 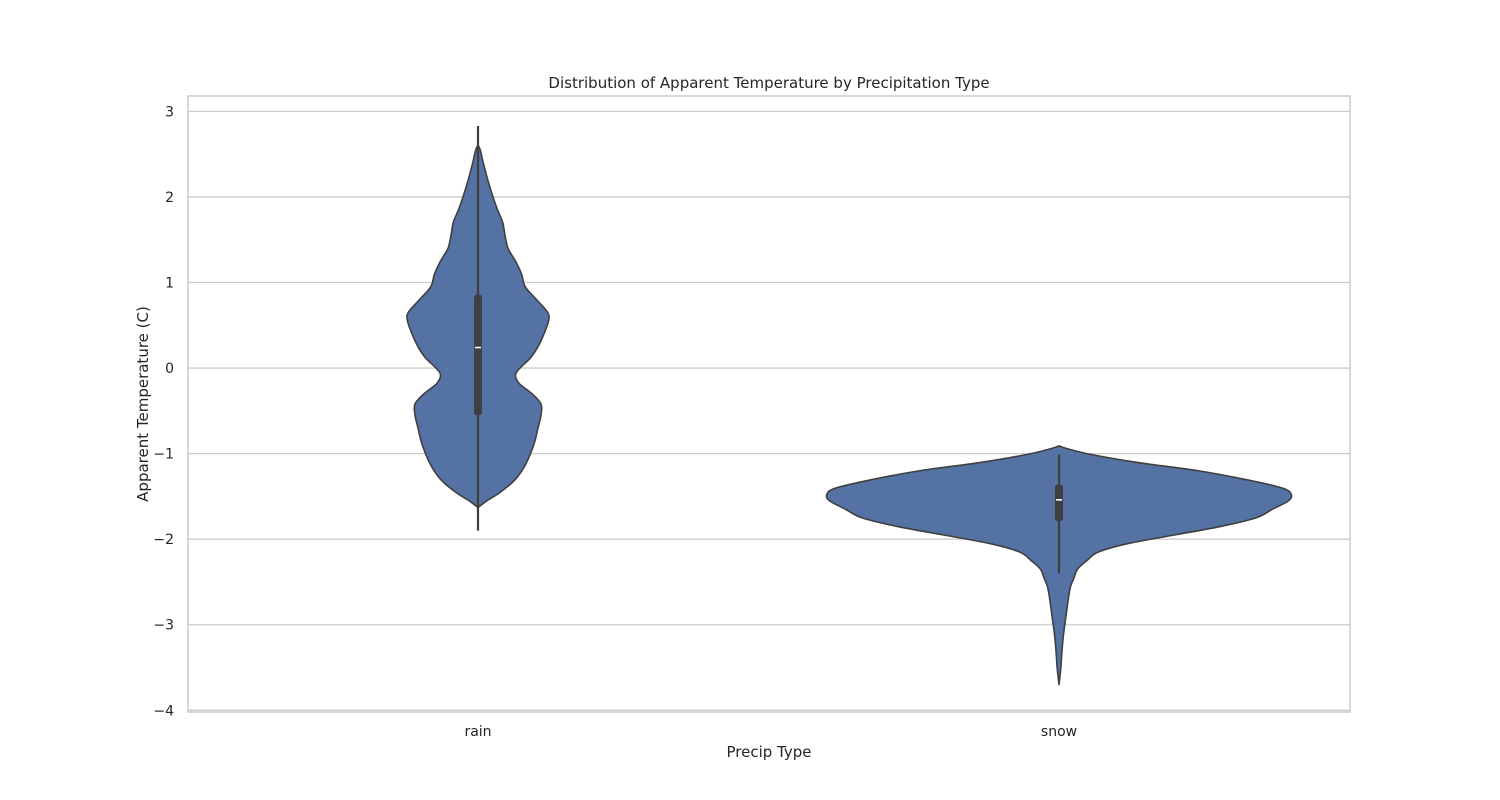 What do you see at coordinates (169, 369) in the screenshot?
I see `y-tick-label: 0` at bounding box center [169, 369].